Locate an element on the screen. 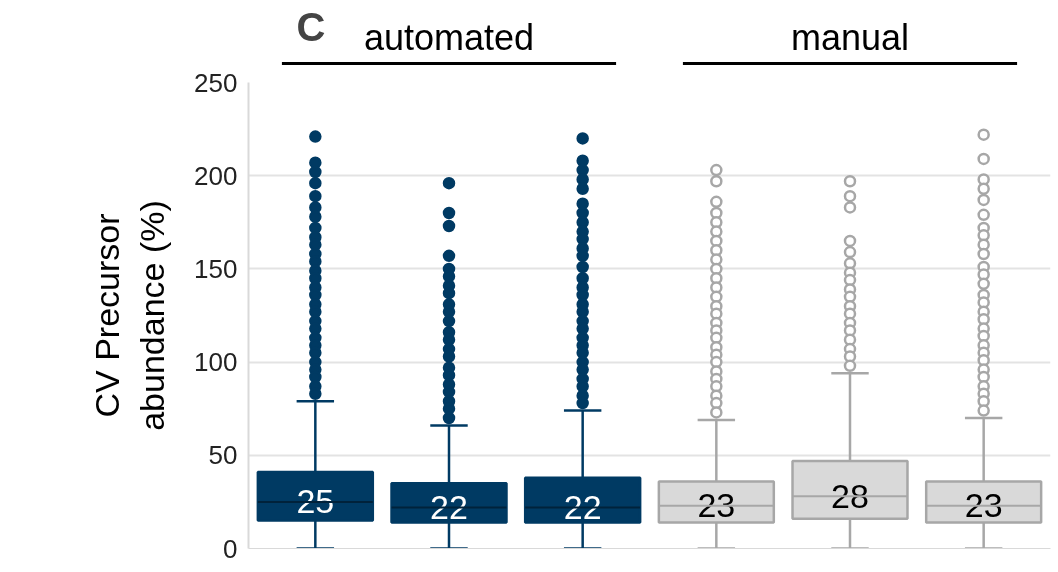 Image resolution: width=1058 pixels, height=572 pixels. y-tick-label: 0 is located at coordinates (230, 548).